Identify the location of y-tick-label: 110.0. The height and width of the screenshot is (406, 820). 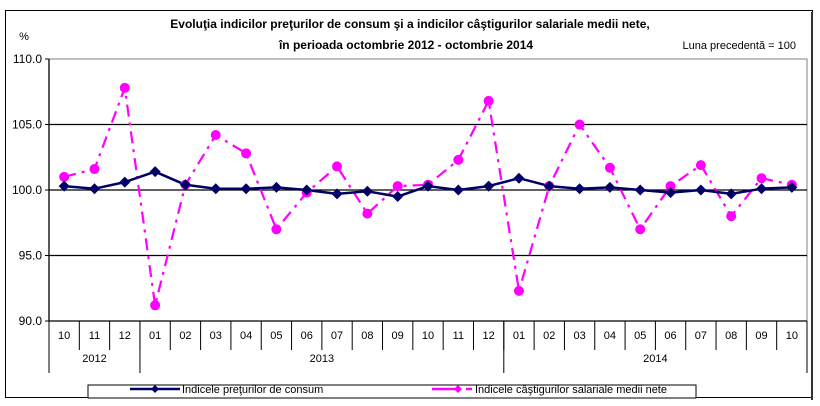
(27, 59).